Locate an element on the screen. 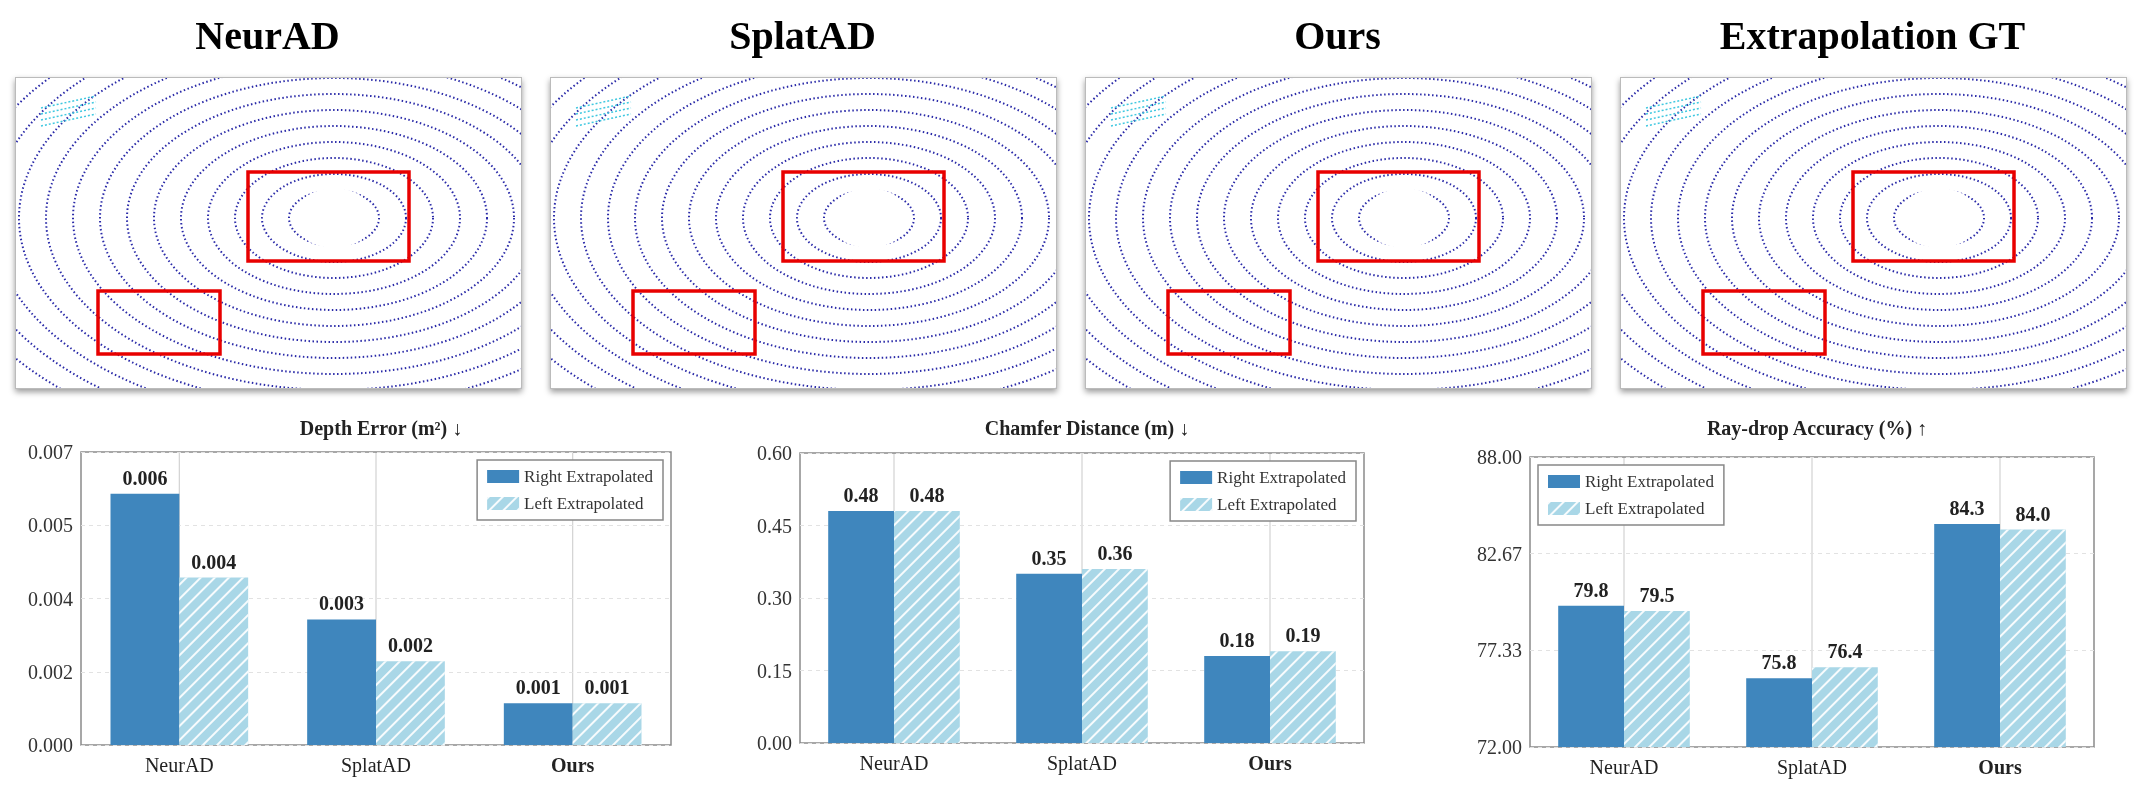 The height and width of the screenshot is (800, 2140). chart-title: Depth Error (m²) ↓ is located at coordinates (381, 428).